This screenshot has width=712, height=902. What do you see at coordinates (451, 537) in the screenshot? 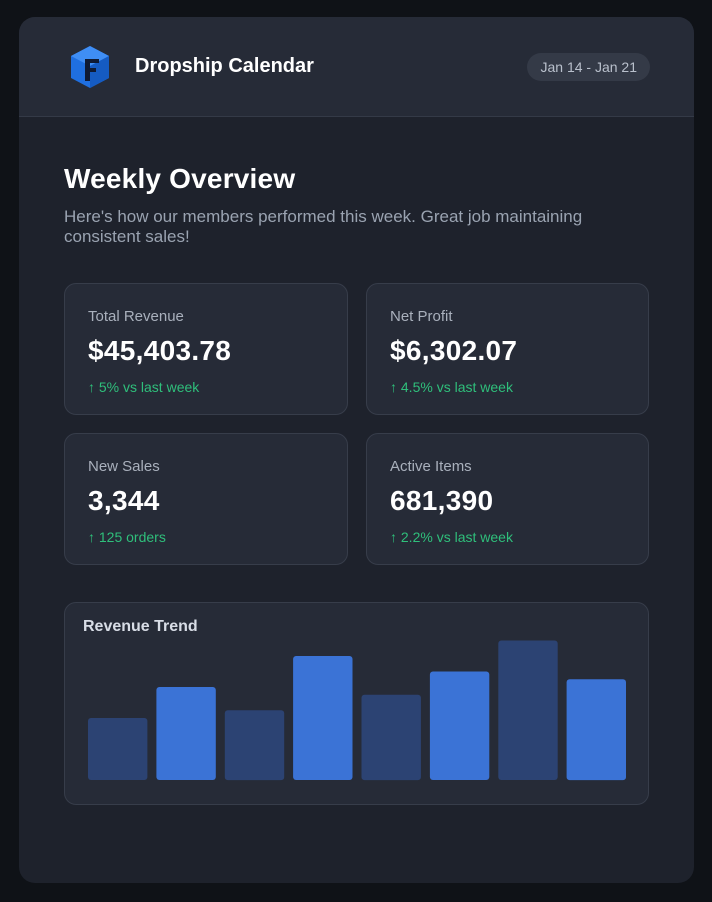
I see `stat-change: ↑ 2.2% vs last week` at bounding box center [451, 537].